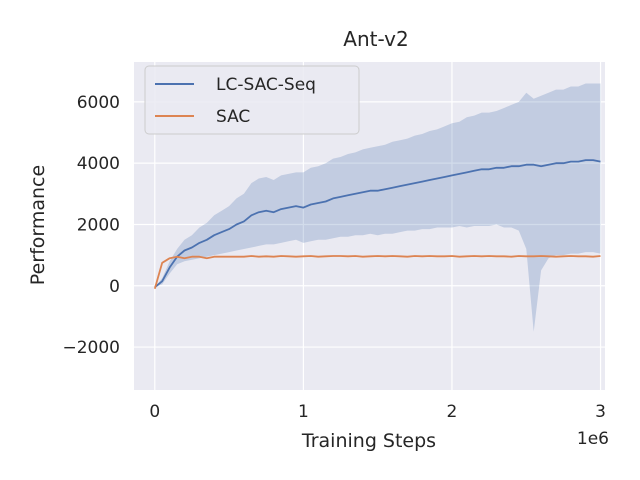 Image resolution: width=640 pixels, height=480 pixels. What do you see at coordinates (98, 164) in the screenshot?
I see `y-tick-label: 4000` at bounding box center [98, 164].